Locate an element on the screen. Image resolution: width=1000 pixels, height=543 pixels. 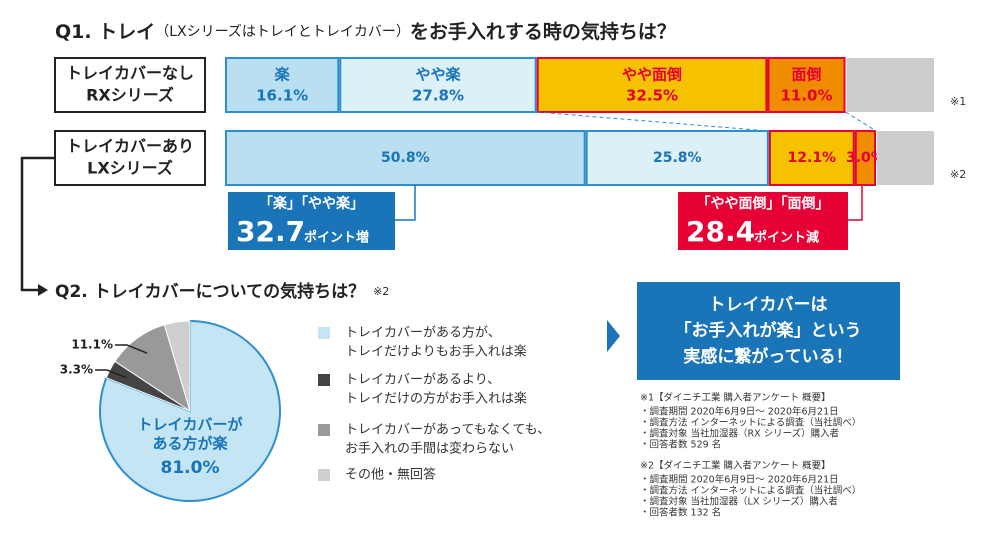
row-note: ※1 is located at coordinates (958, 101).